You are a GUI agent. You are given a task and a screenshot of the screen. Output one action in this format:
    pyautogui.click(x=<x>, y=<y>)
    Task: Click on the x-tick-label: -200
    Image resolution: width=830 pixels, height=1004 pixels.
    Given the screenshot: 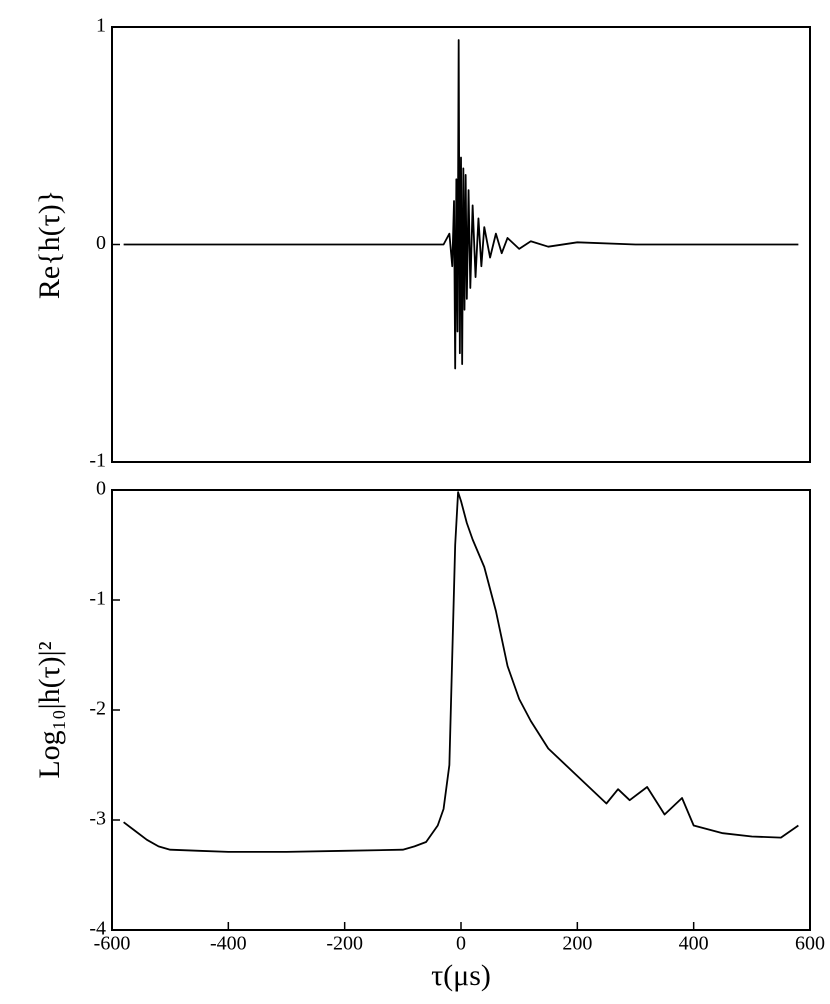 What is the action you would take?
    pyautogui.click(x=344, y=944)
    